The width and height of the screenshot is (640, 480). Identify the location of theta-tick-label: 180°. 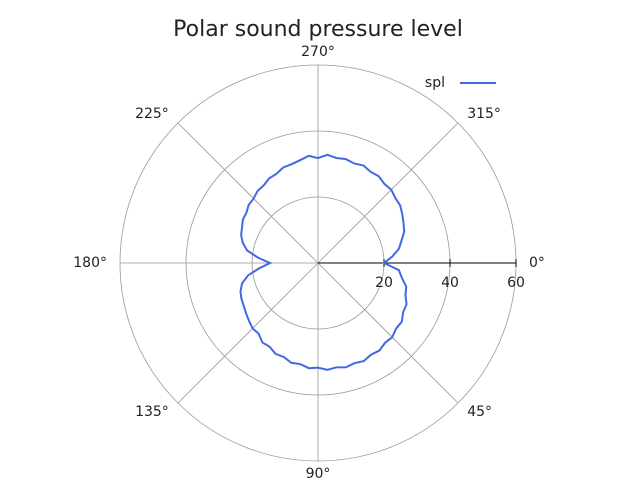
(90, 263).